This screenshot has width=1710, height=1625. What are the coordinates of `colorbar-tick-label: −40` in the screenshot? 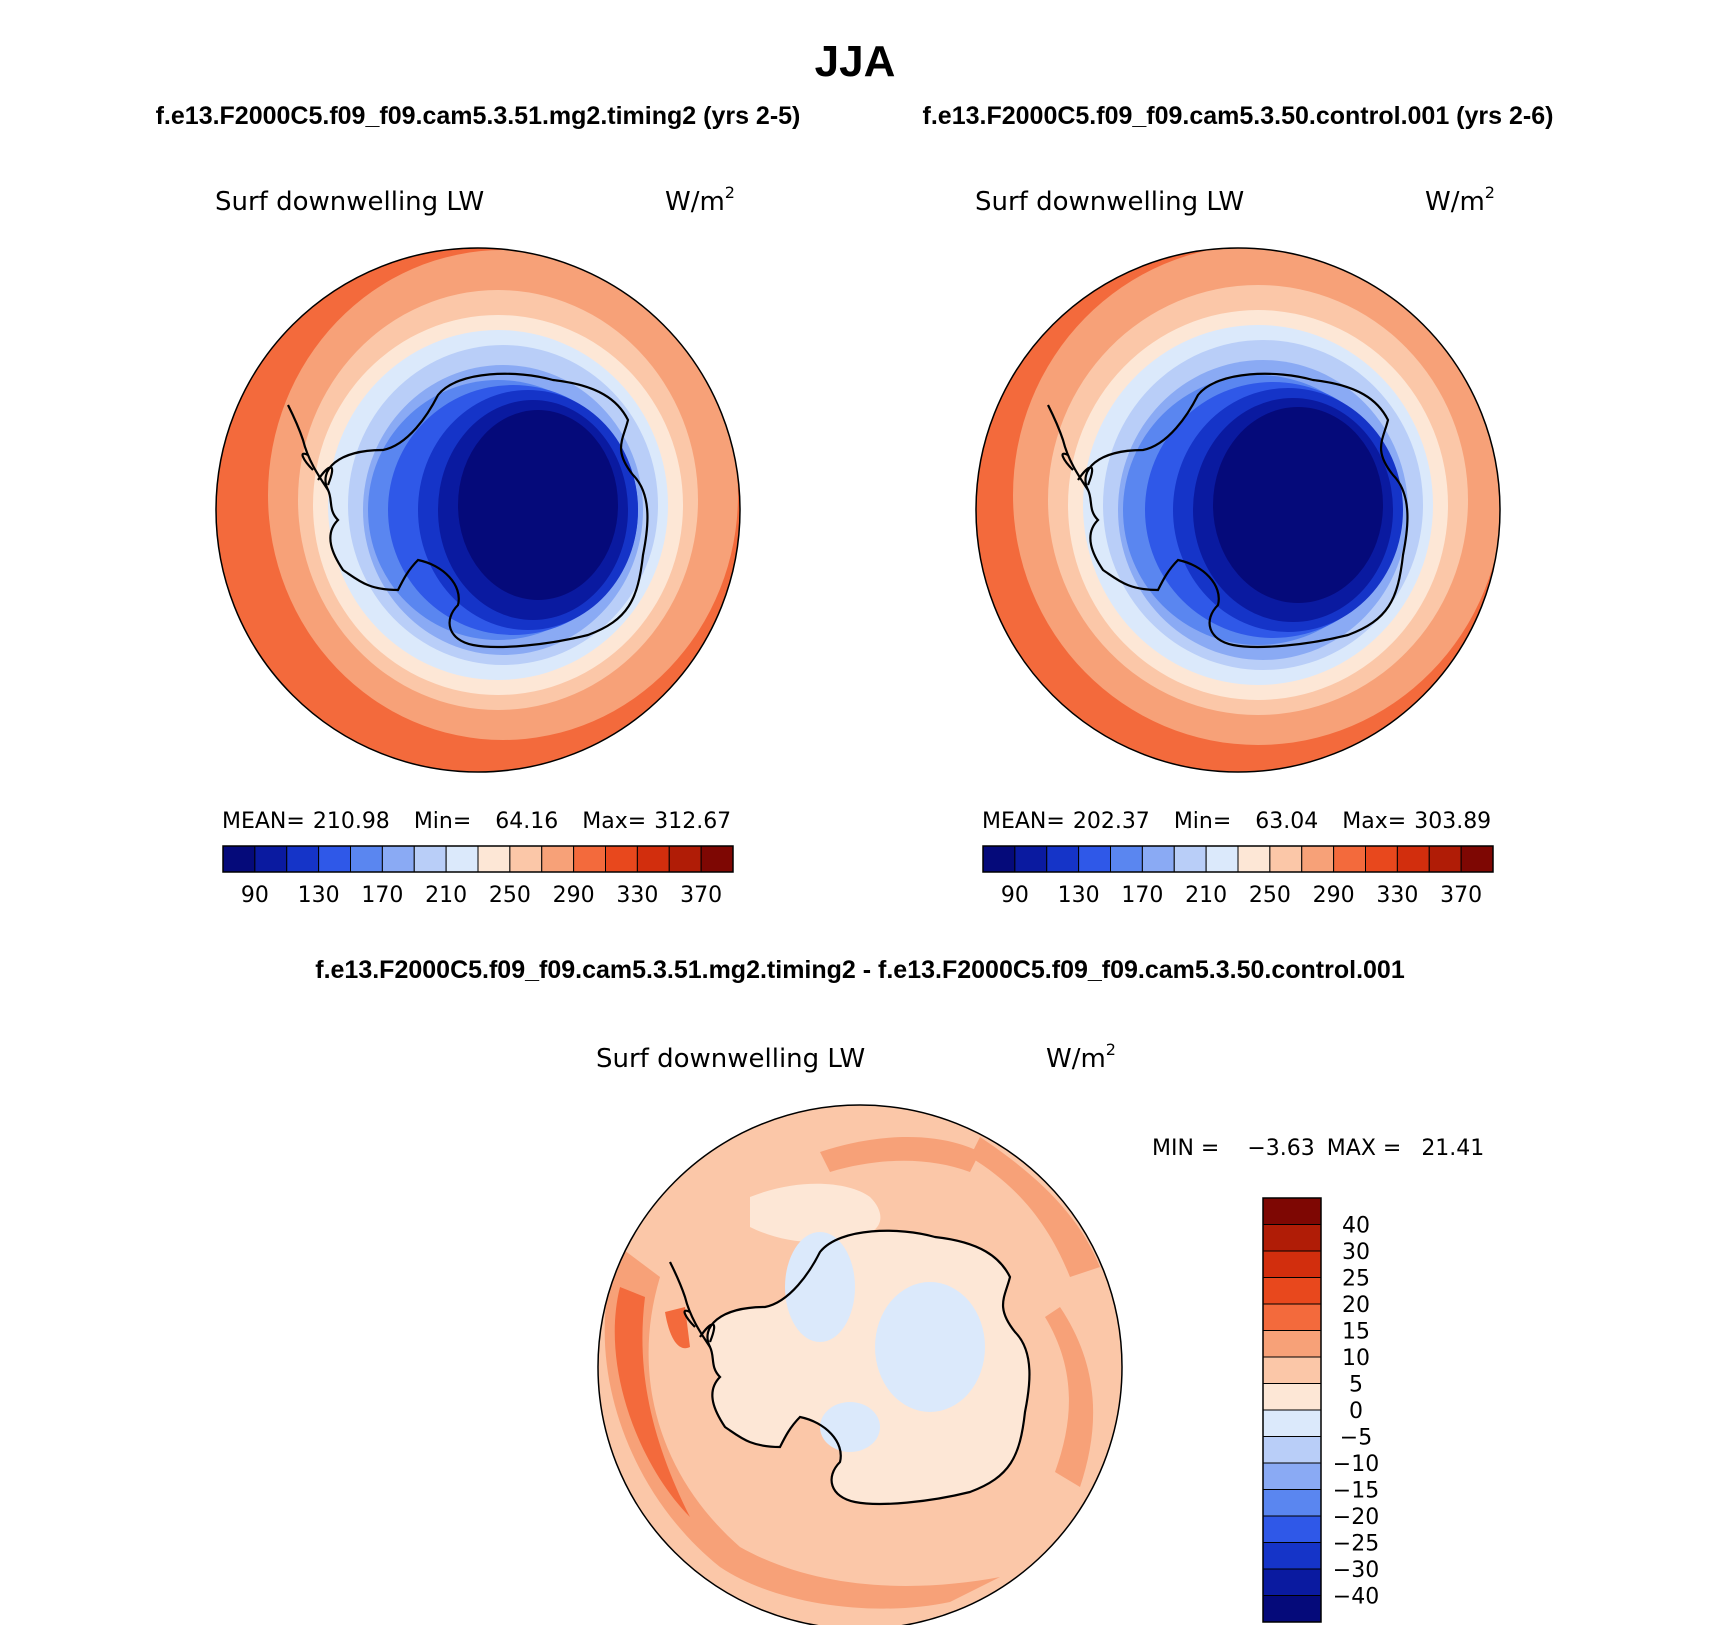 It's located at (1356, 1597).